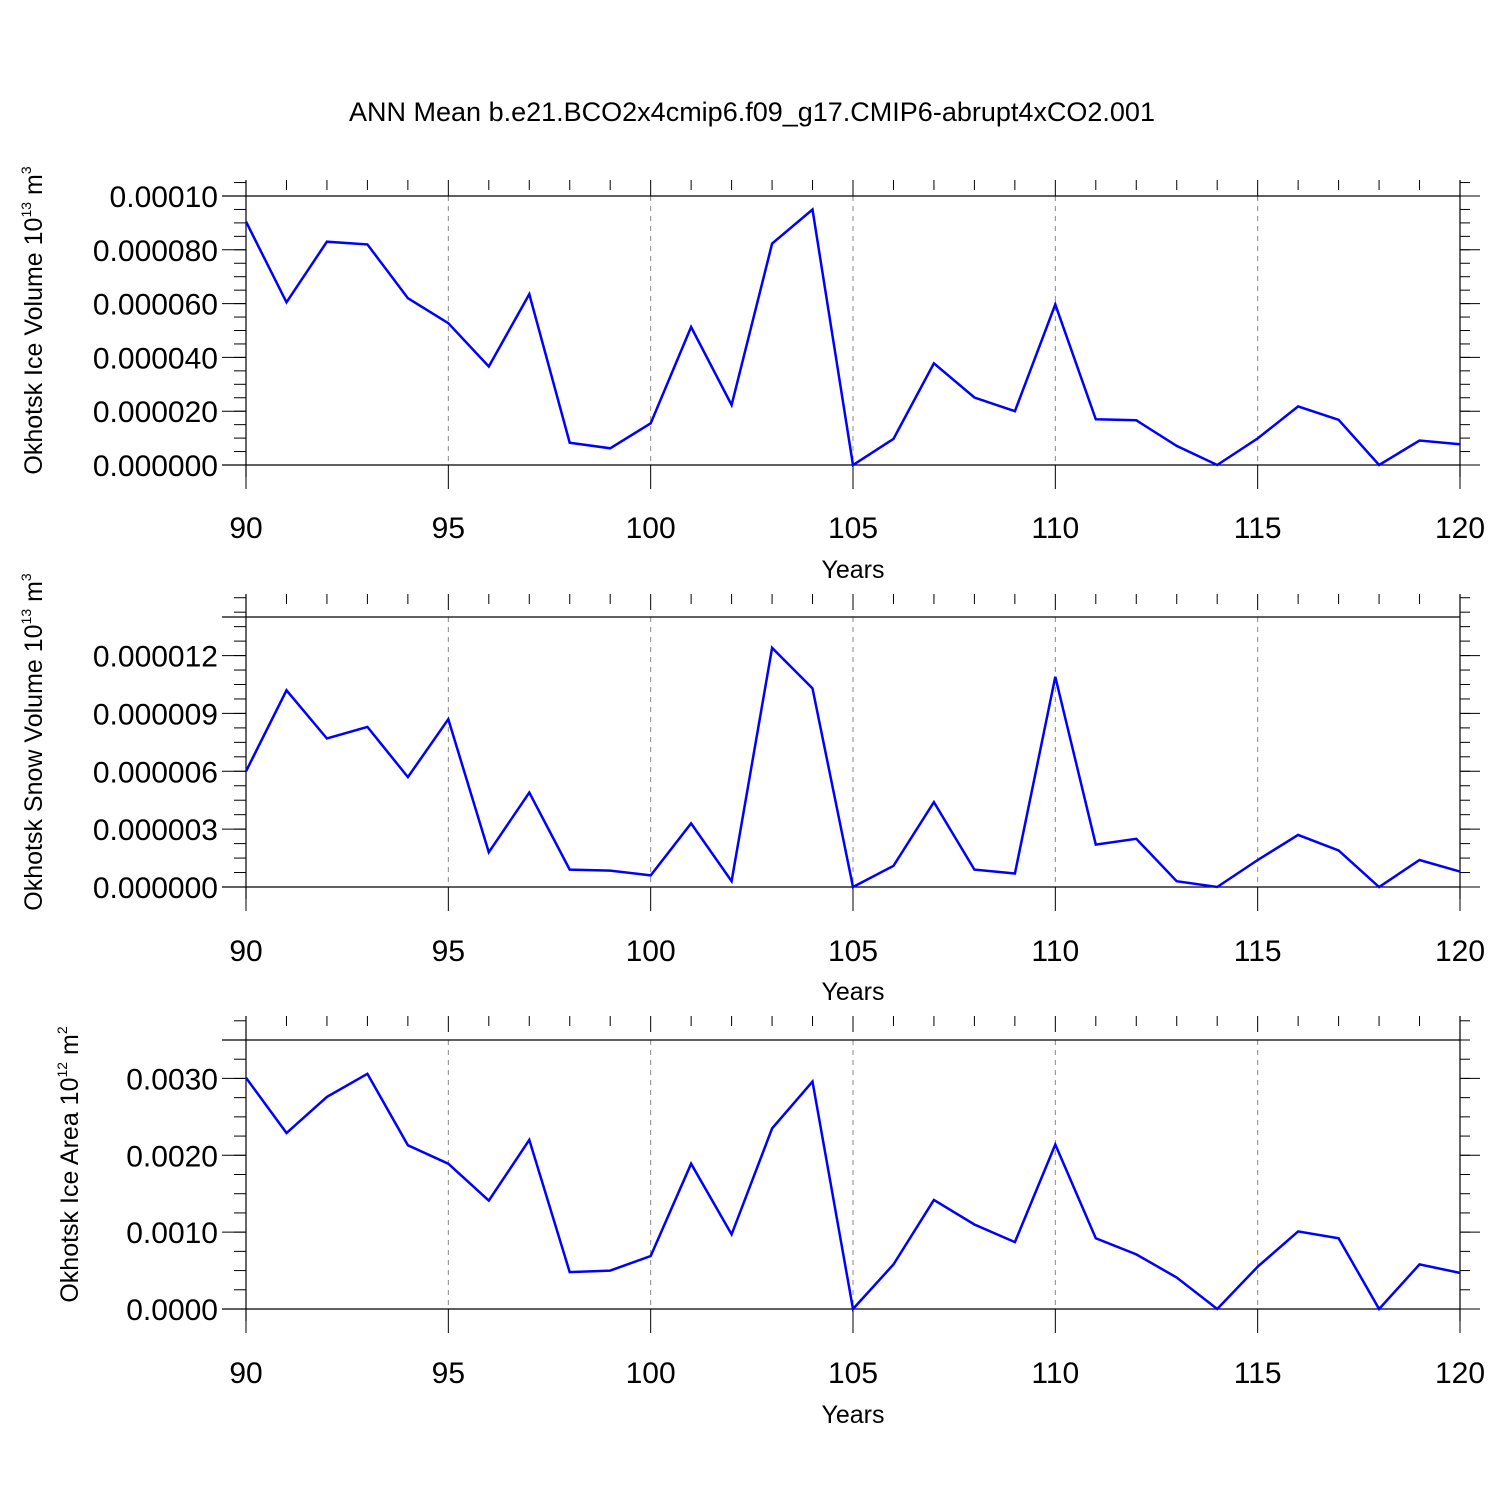 The width and height of the screenshot is (1500, 1500). Describe the element at coordinates (172, 1310) in the screenshot. I see `y-tick-label: 0.0000` at that location.